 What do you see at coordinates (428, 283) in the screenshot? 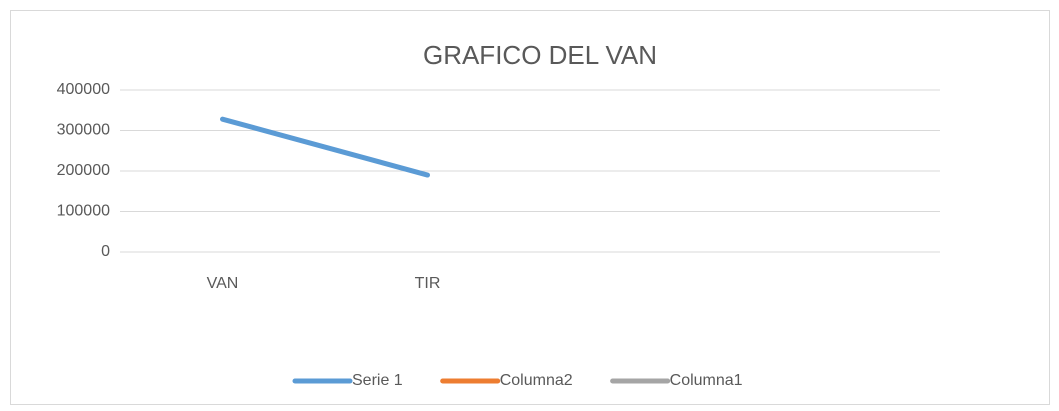
I see `x-tick-label: TIR` at bounding box center [428, 283].